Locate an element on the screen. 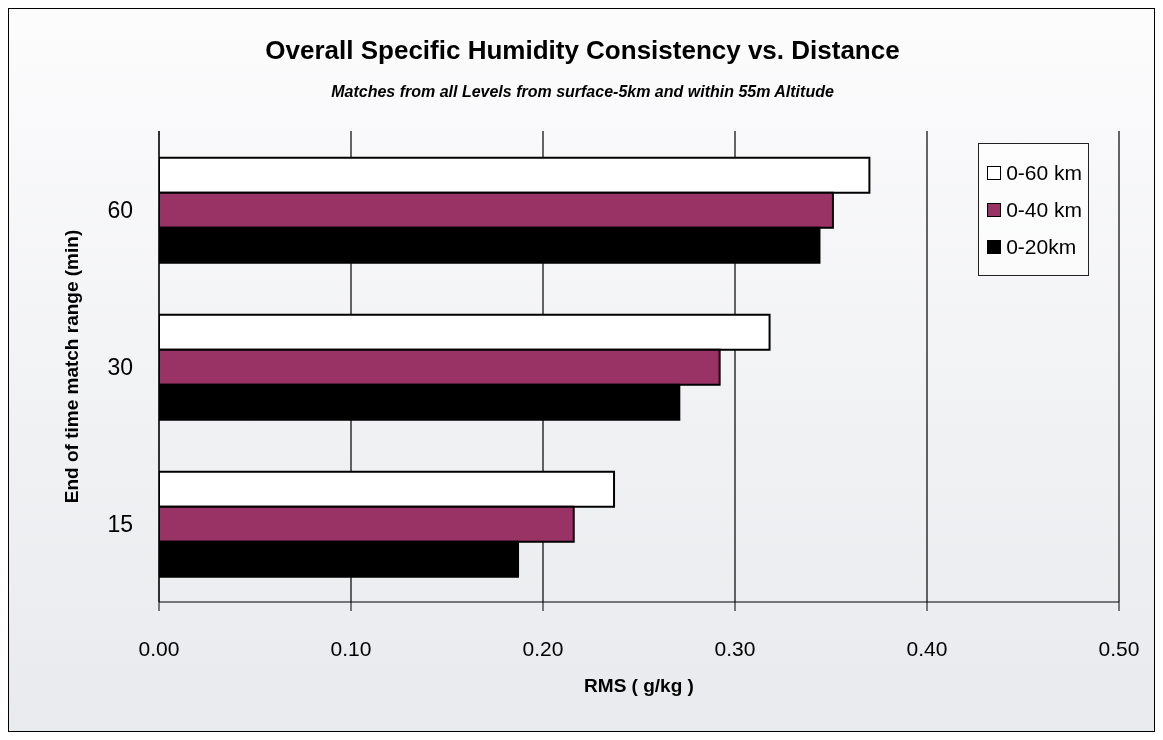  legend-label: 0-20km is located at coordinates (1041, 246).